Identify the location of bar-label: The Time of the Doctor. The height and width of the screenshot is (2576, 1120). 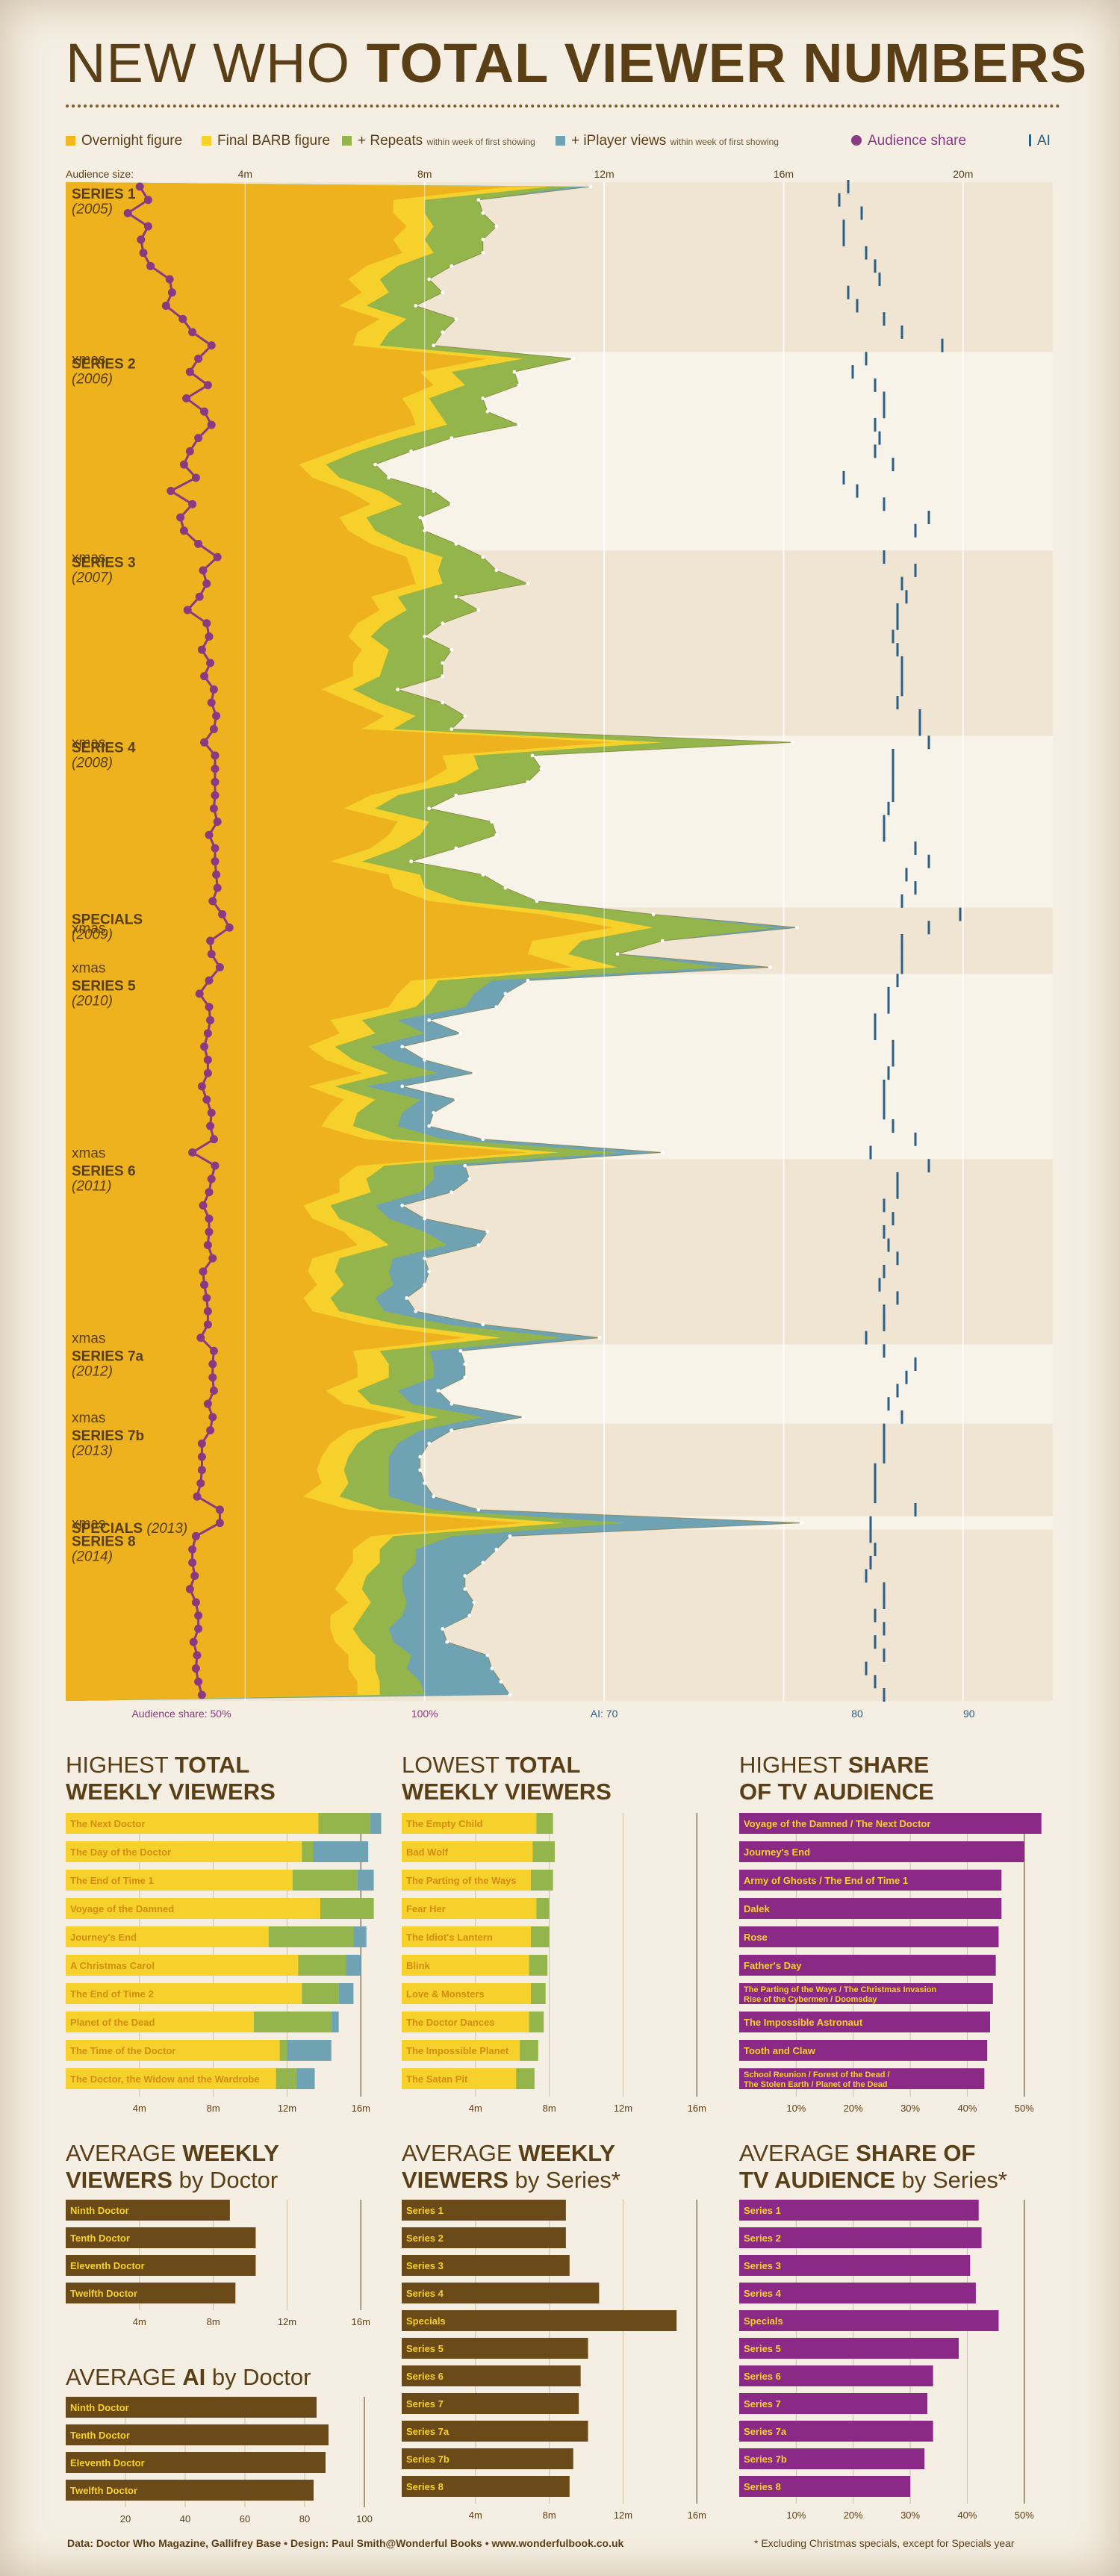
(122, 2050).